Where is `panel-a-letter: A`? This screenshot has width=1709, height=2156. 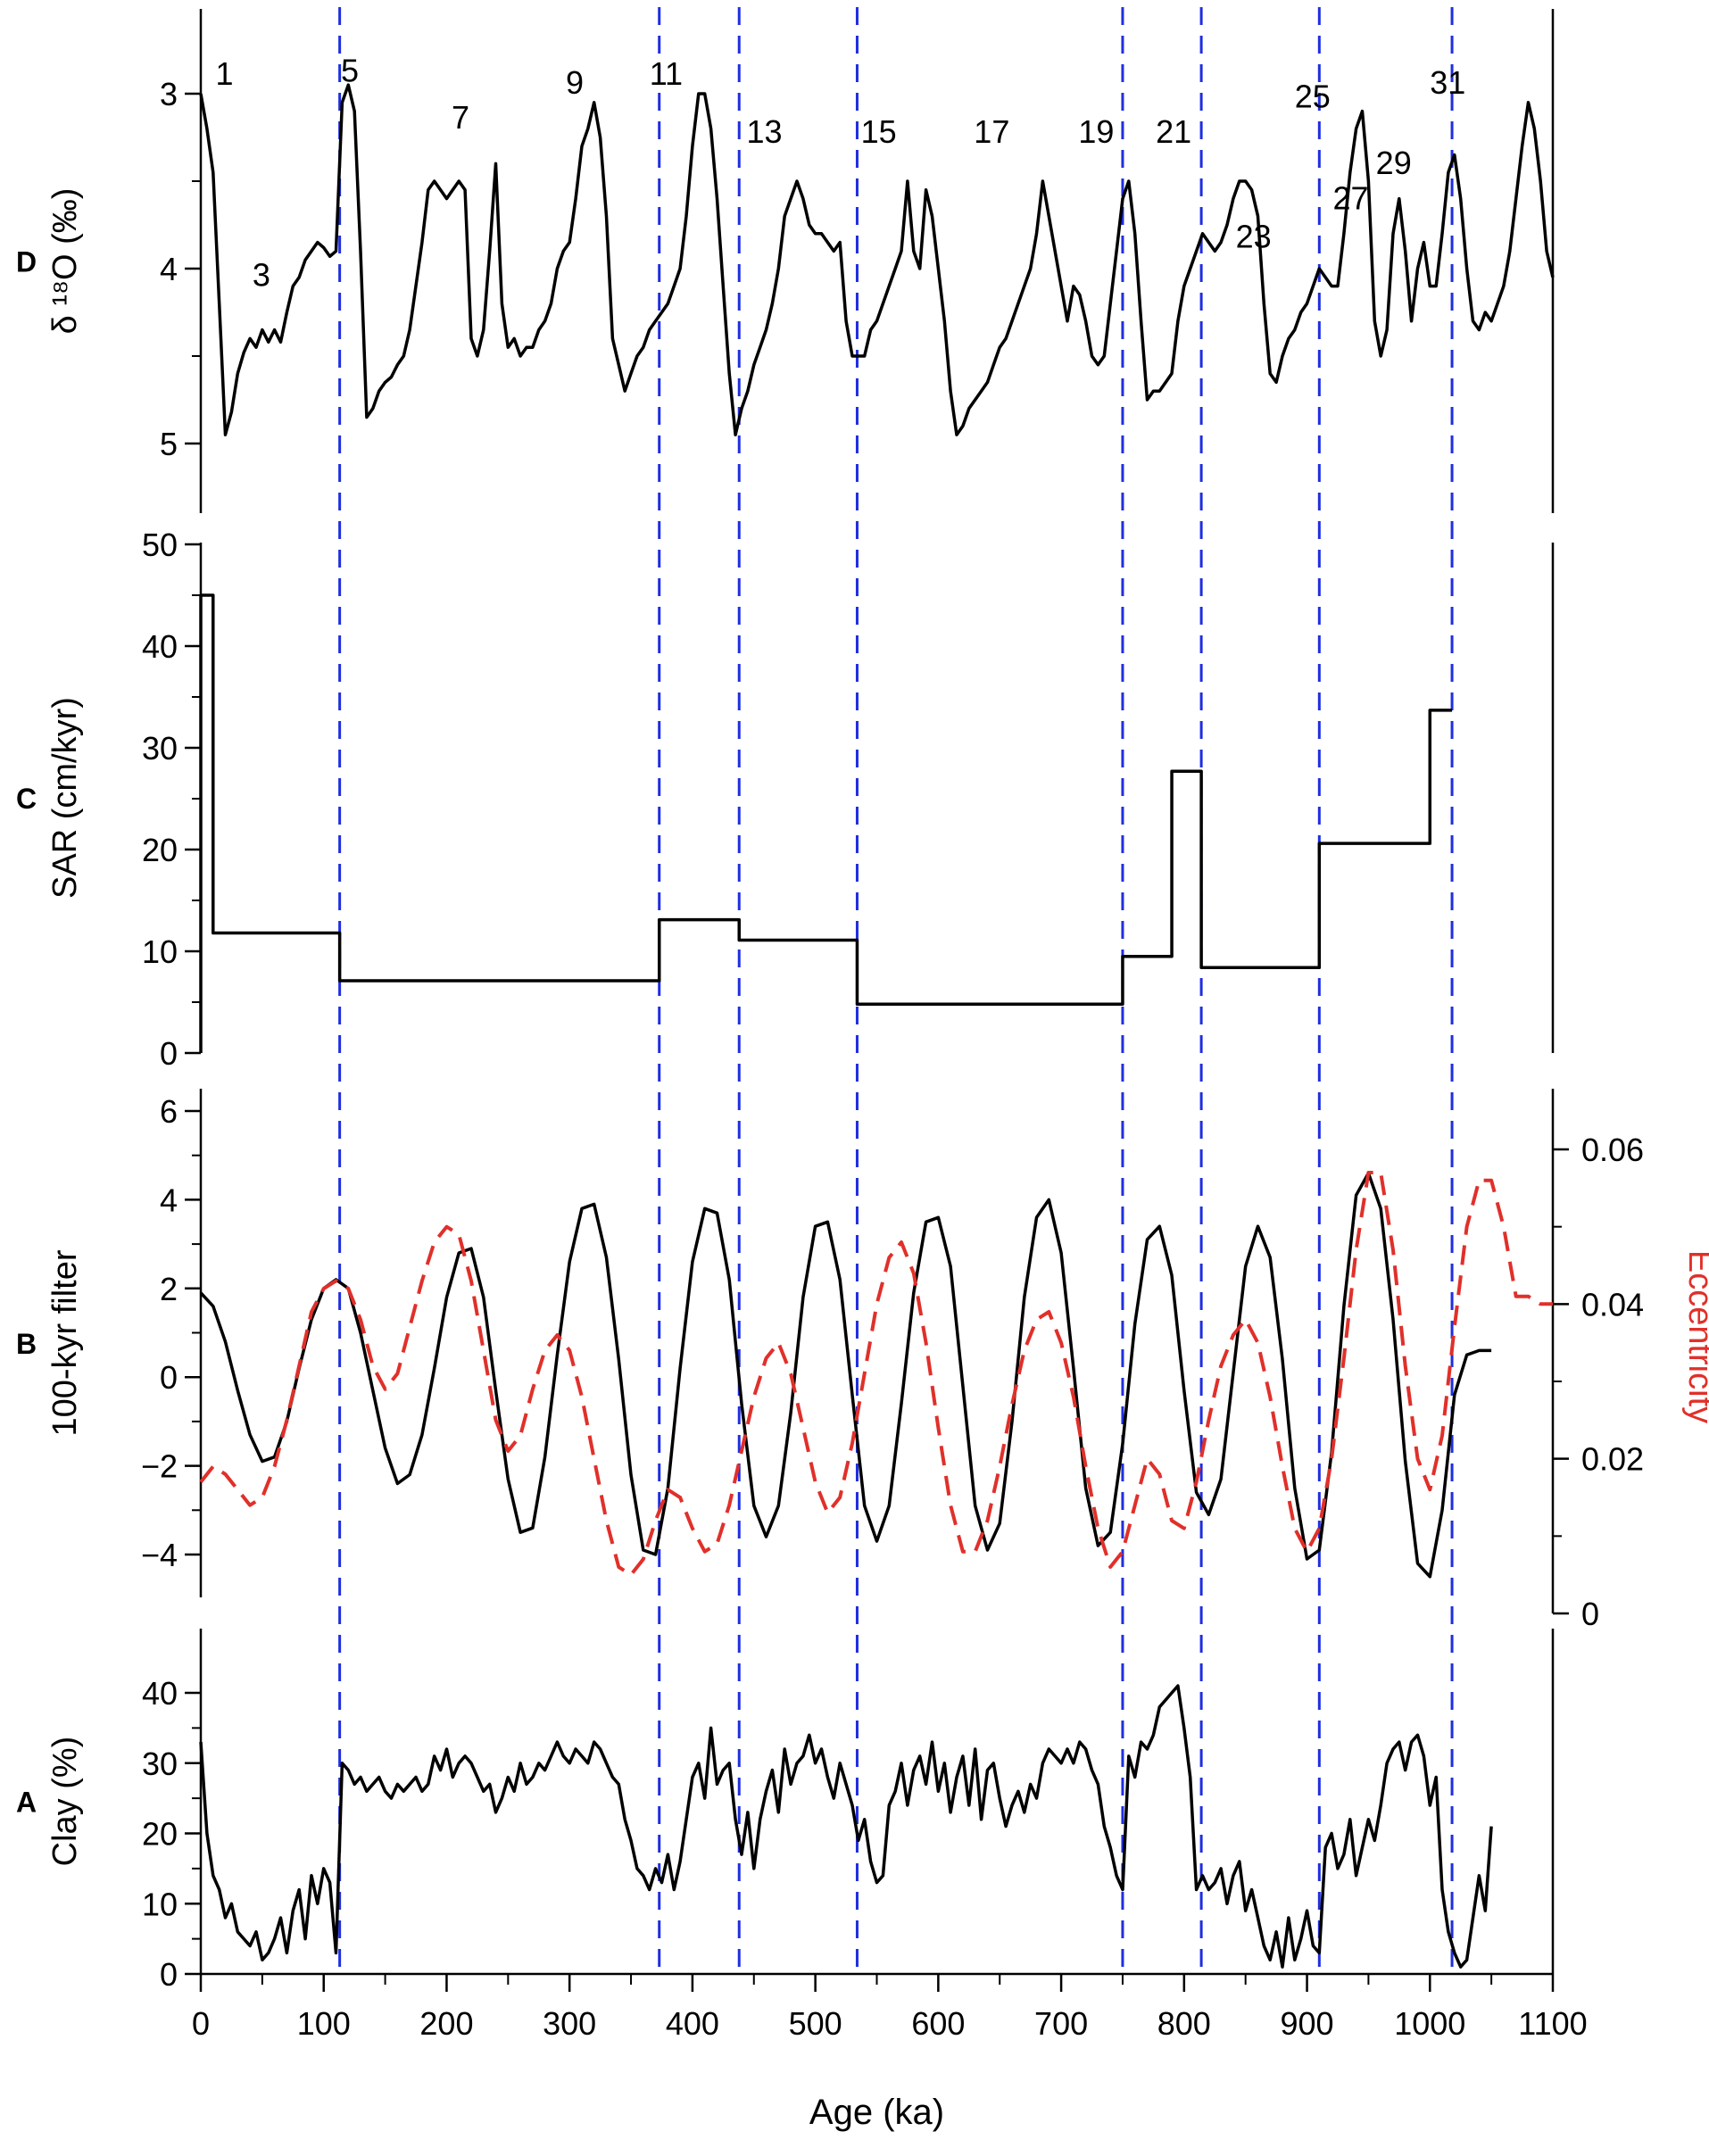 panel-a-letter: A is located at coordinates (26, 1803).